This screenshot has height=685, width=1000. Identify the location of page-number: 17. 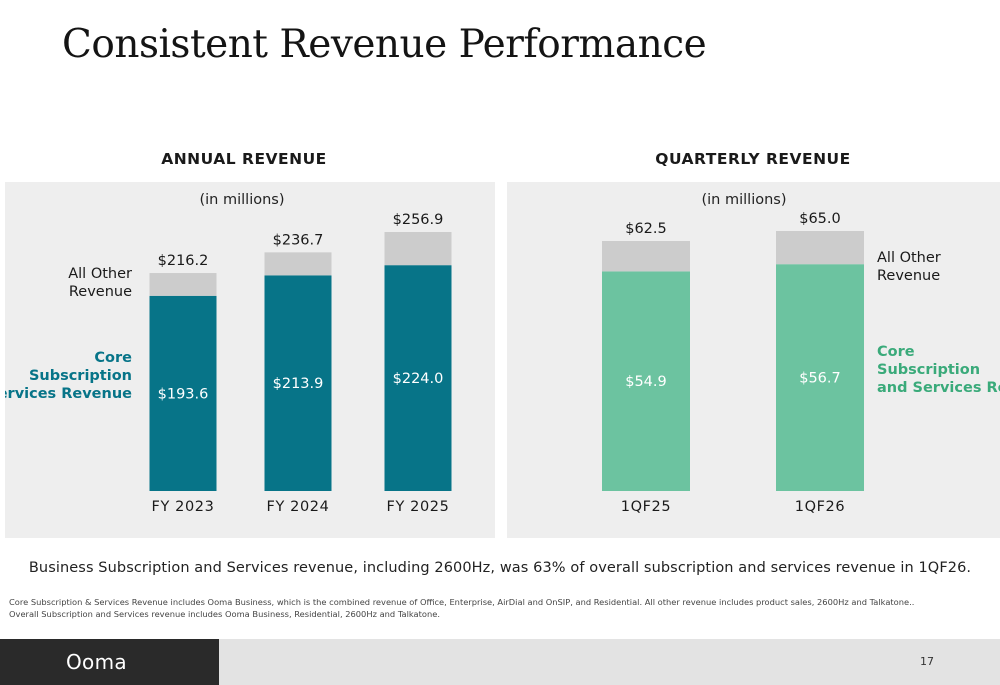
(927, 661).